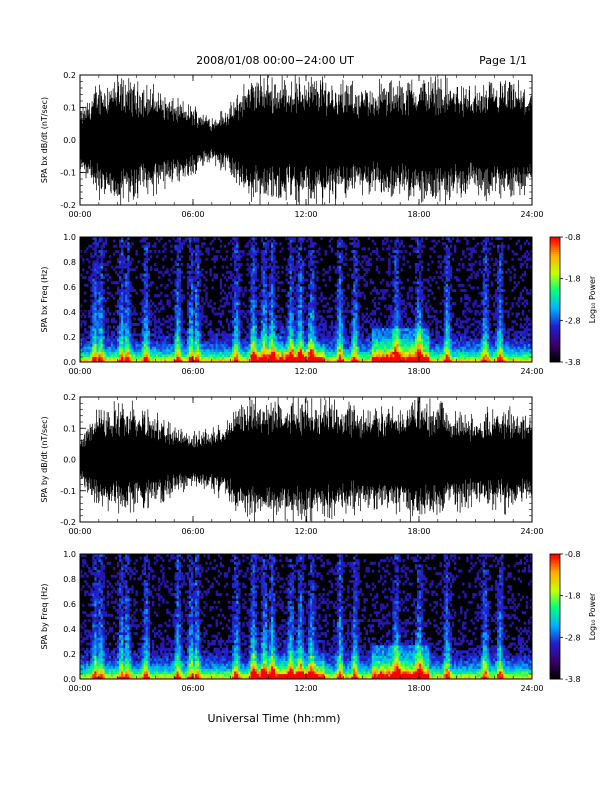 The image size is (612, 796). What do you see at coordinates (531, 214) in the screenshot?
I see `x-tick-label: 24:00` at bounding box center [531, 214].